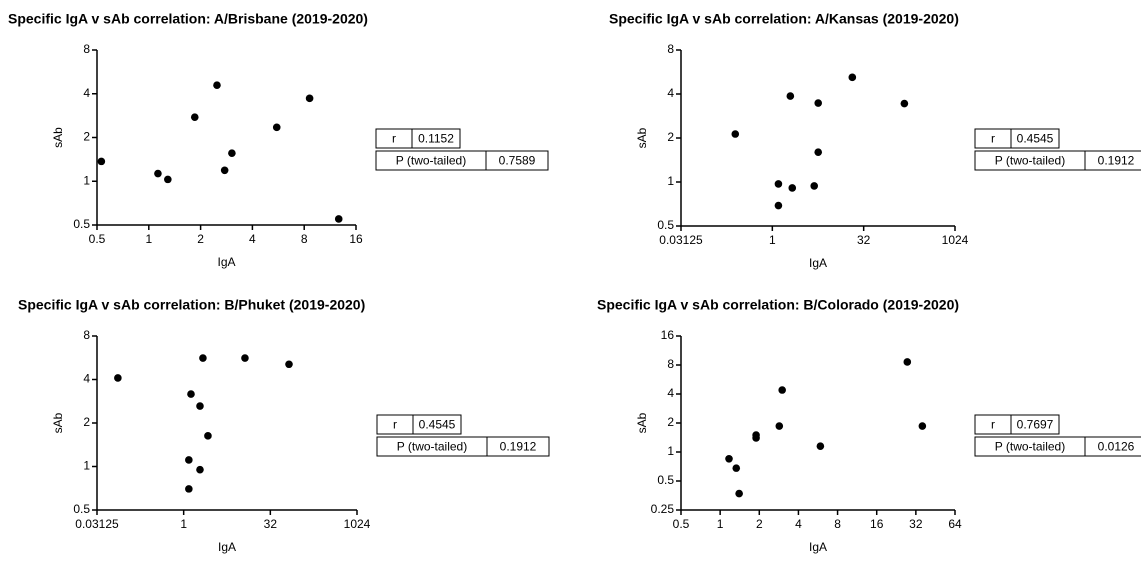 This screenshot has height=563, width=1141. Describe the element at coordinates (668, 335) in the screenshot. I see `y-tick-label: 16` at that location.